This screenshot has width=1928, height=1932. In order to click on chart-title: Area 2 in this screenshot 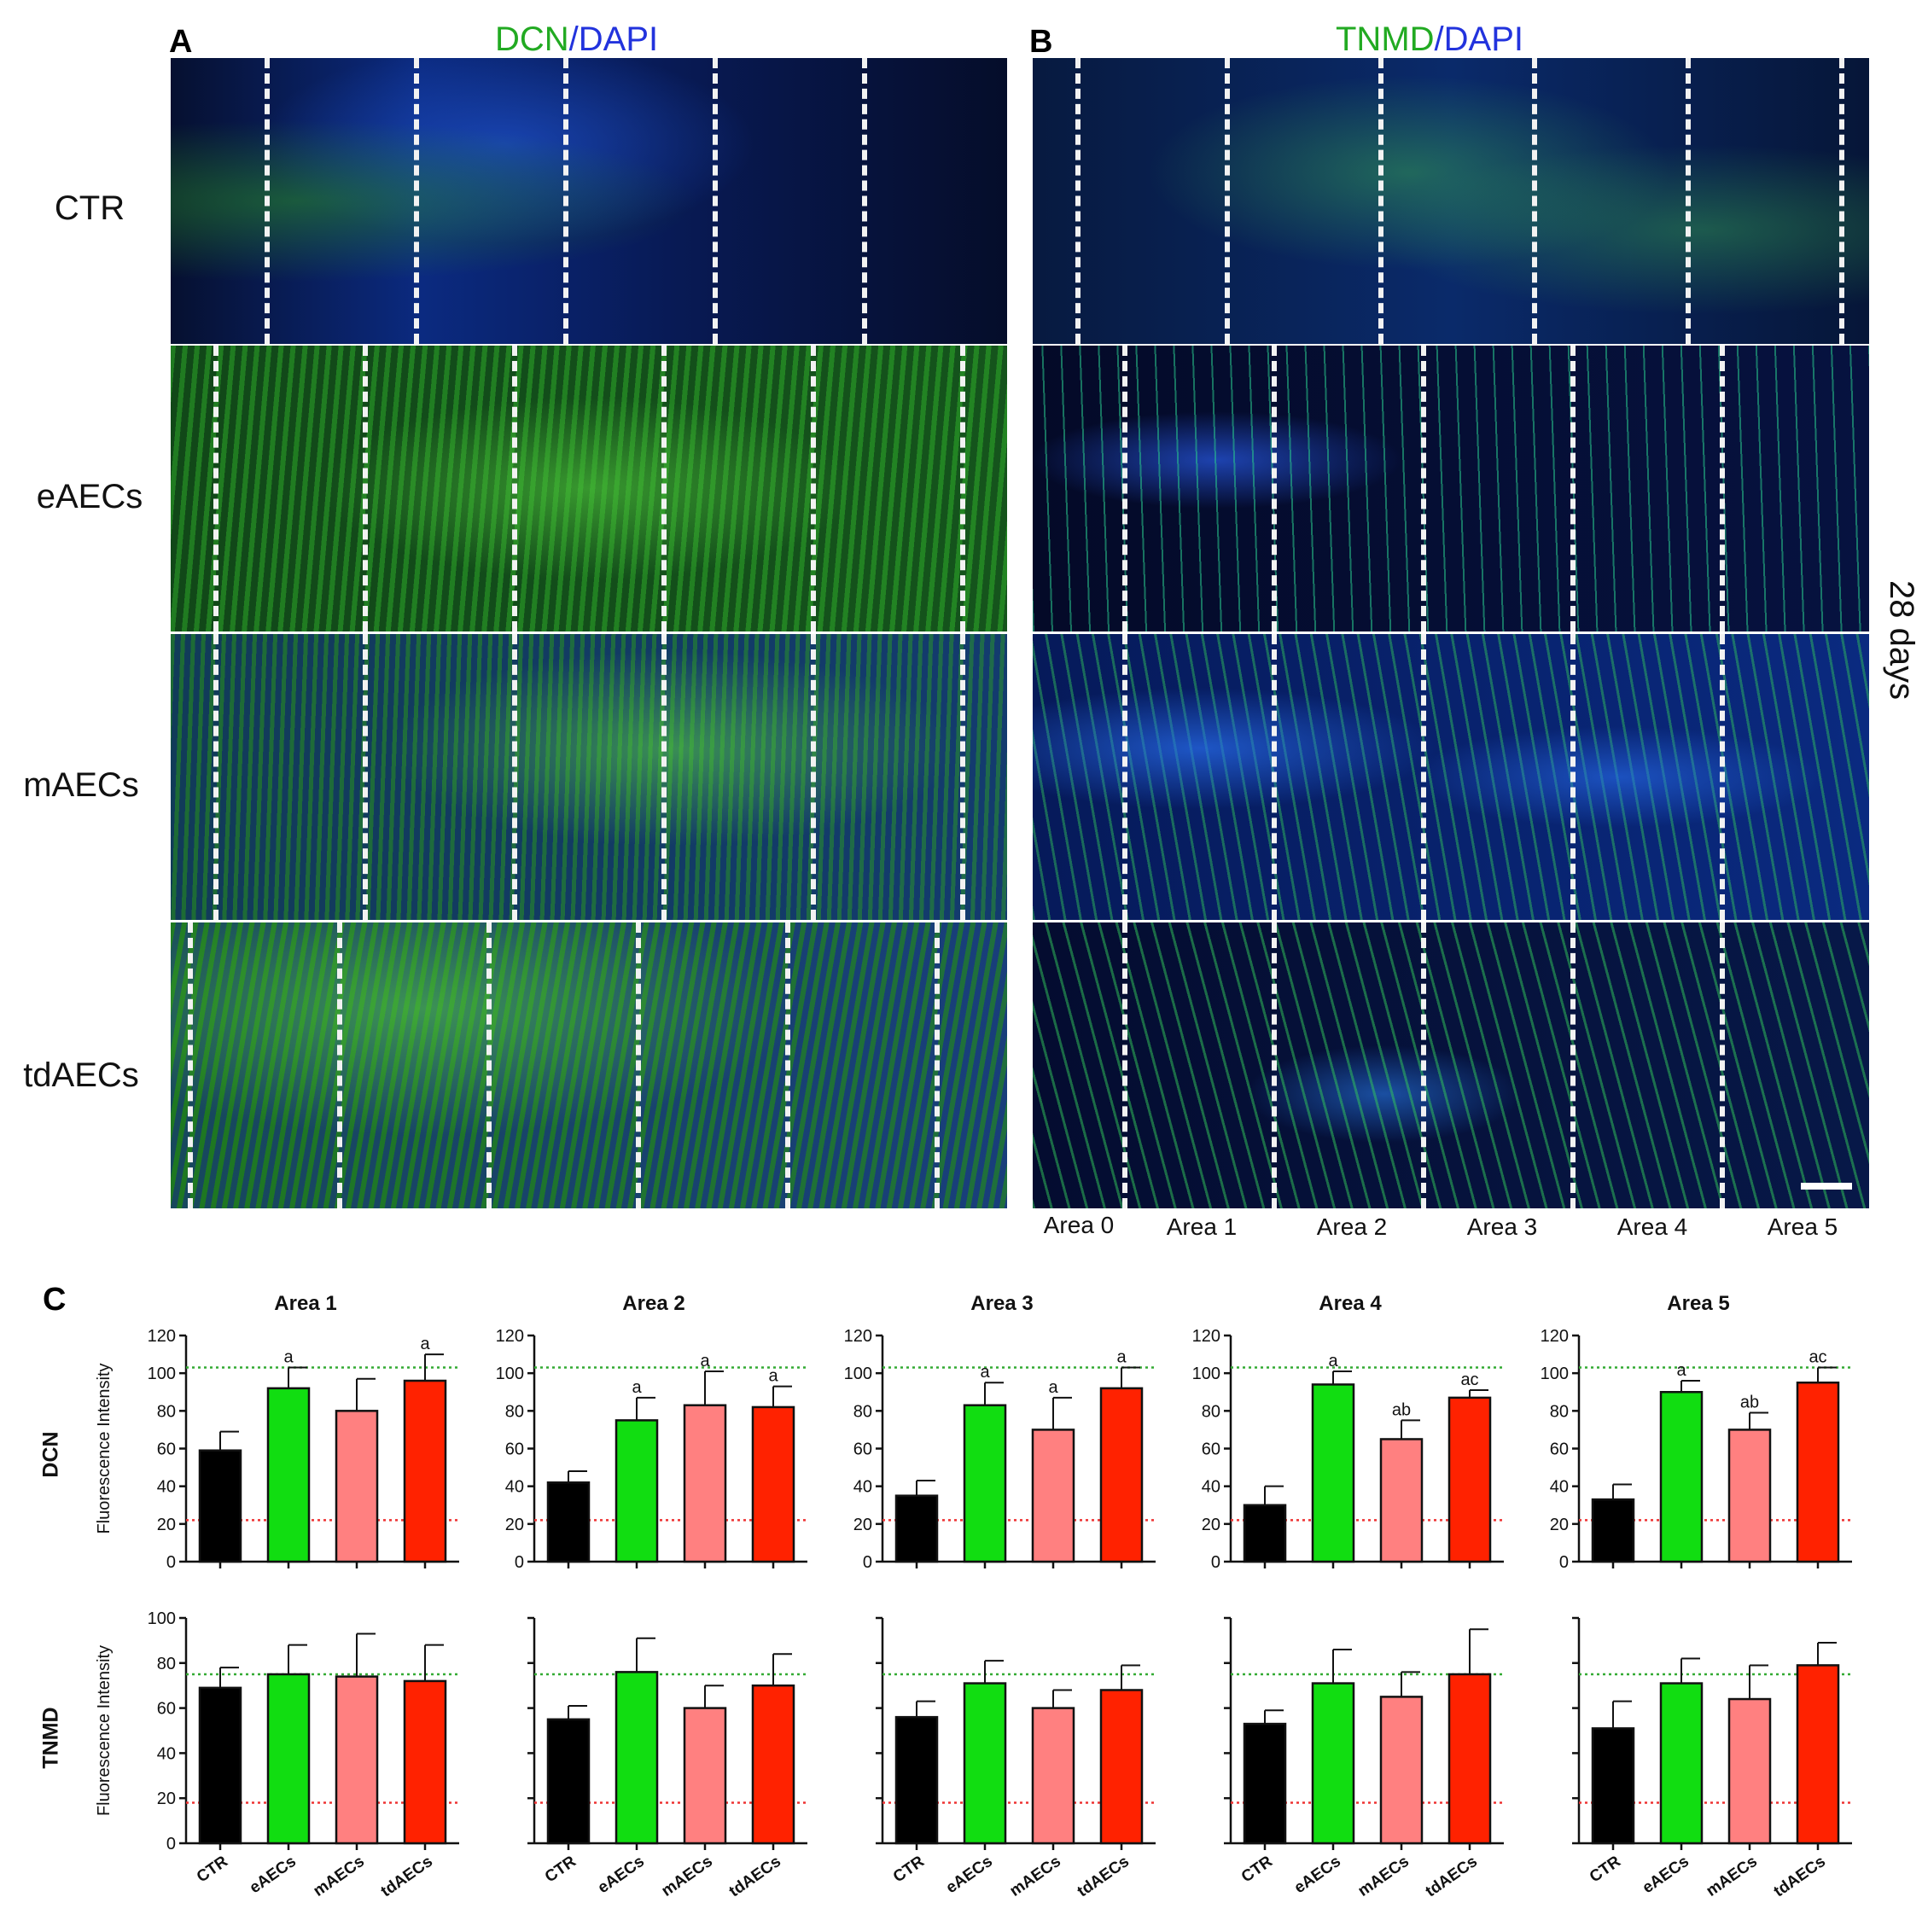, I will do `click(653, 1303)`.